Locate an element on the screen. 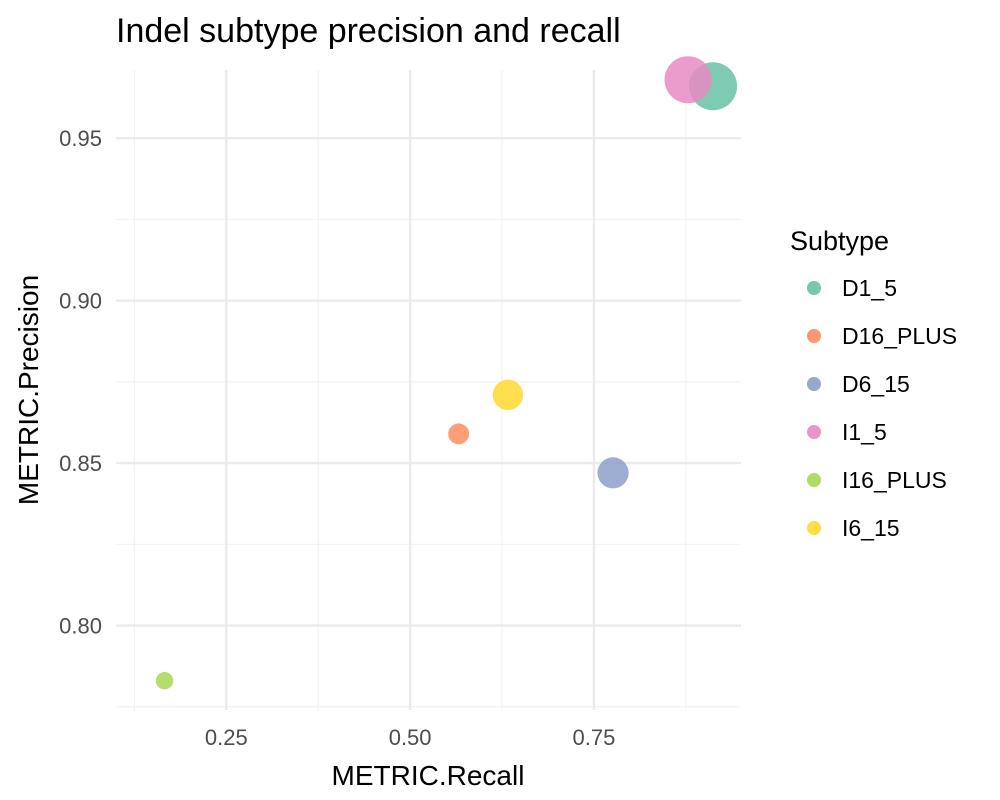  legend-label-d6-15: D6_15 is located at coordinates (876, 384).